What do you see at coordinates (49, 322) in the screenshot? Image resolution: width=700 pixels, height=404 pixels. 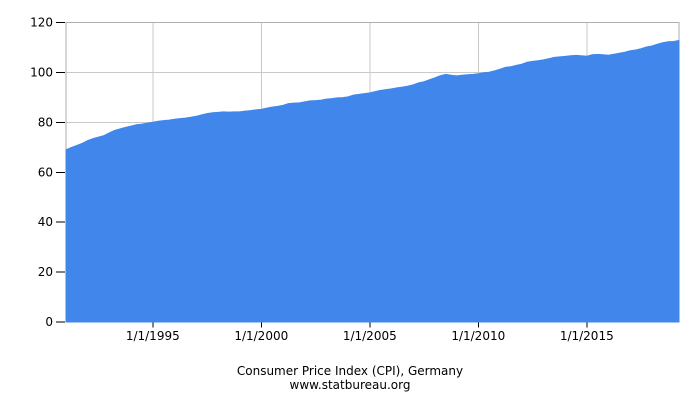 I see `y-tick-label: 0` at bounding box center [49, 322].